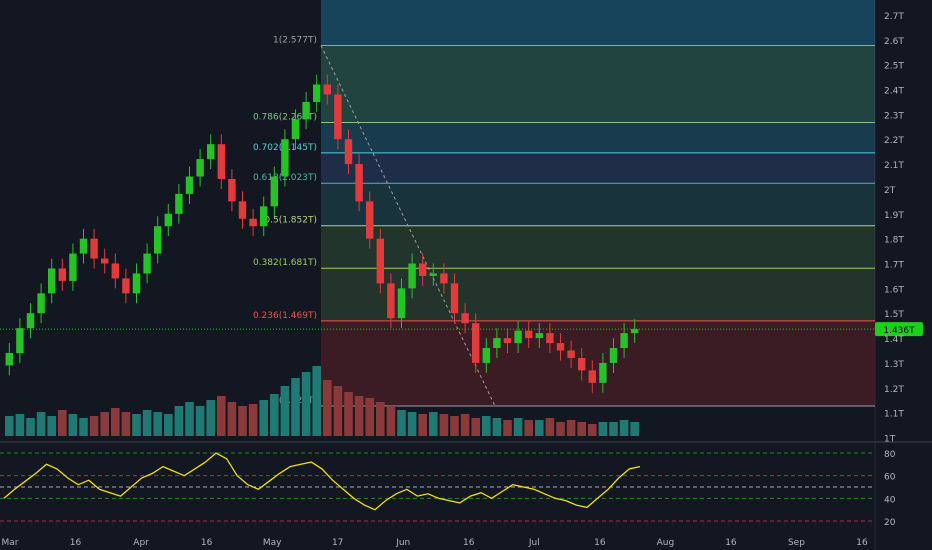  I want to click on price-tick-label: 2.1T, so click(894, 166).